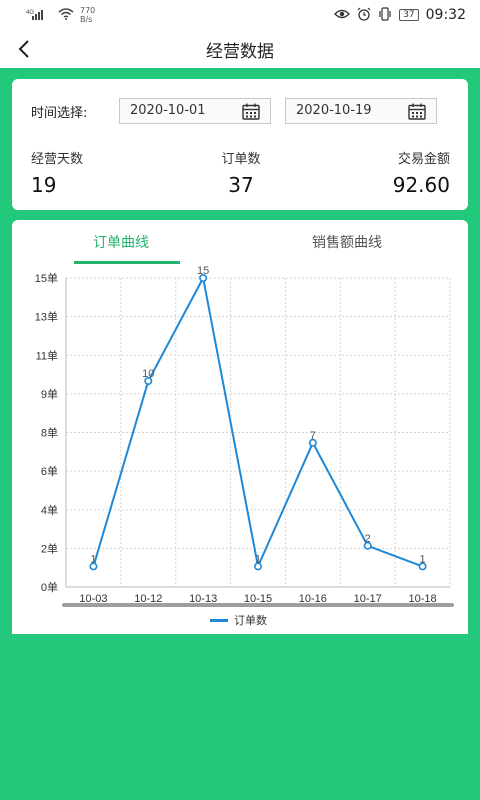  I want to click on chart-tabs: 订单曲线 销售额曲线, so click(240, 242).